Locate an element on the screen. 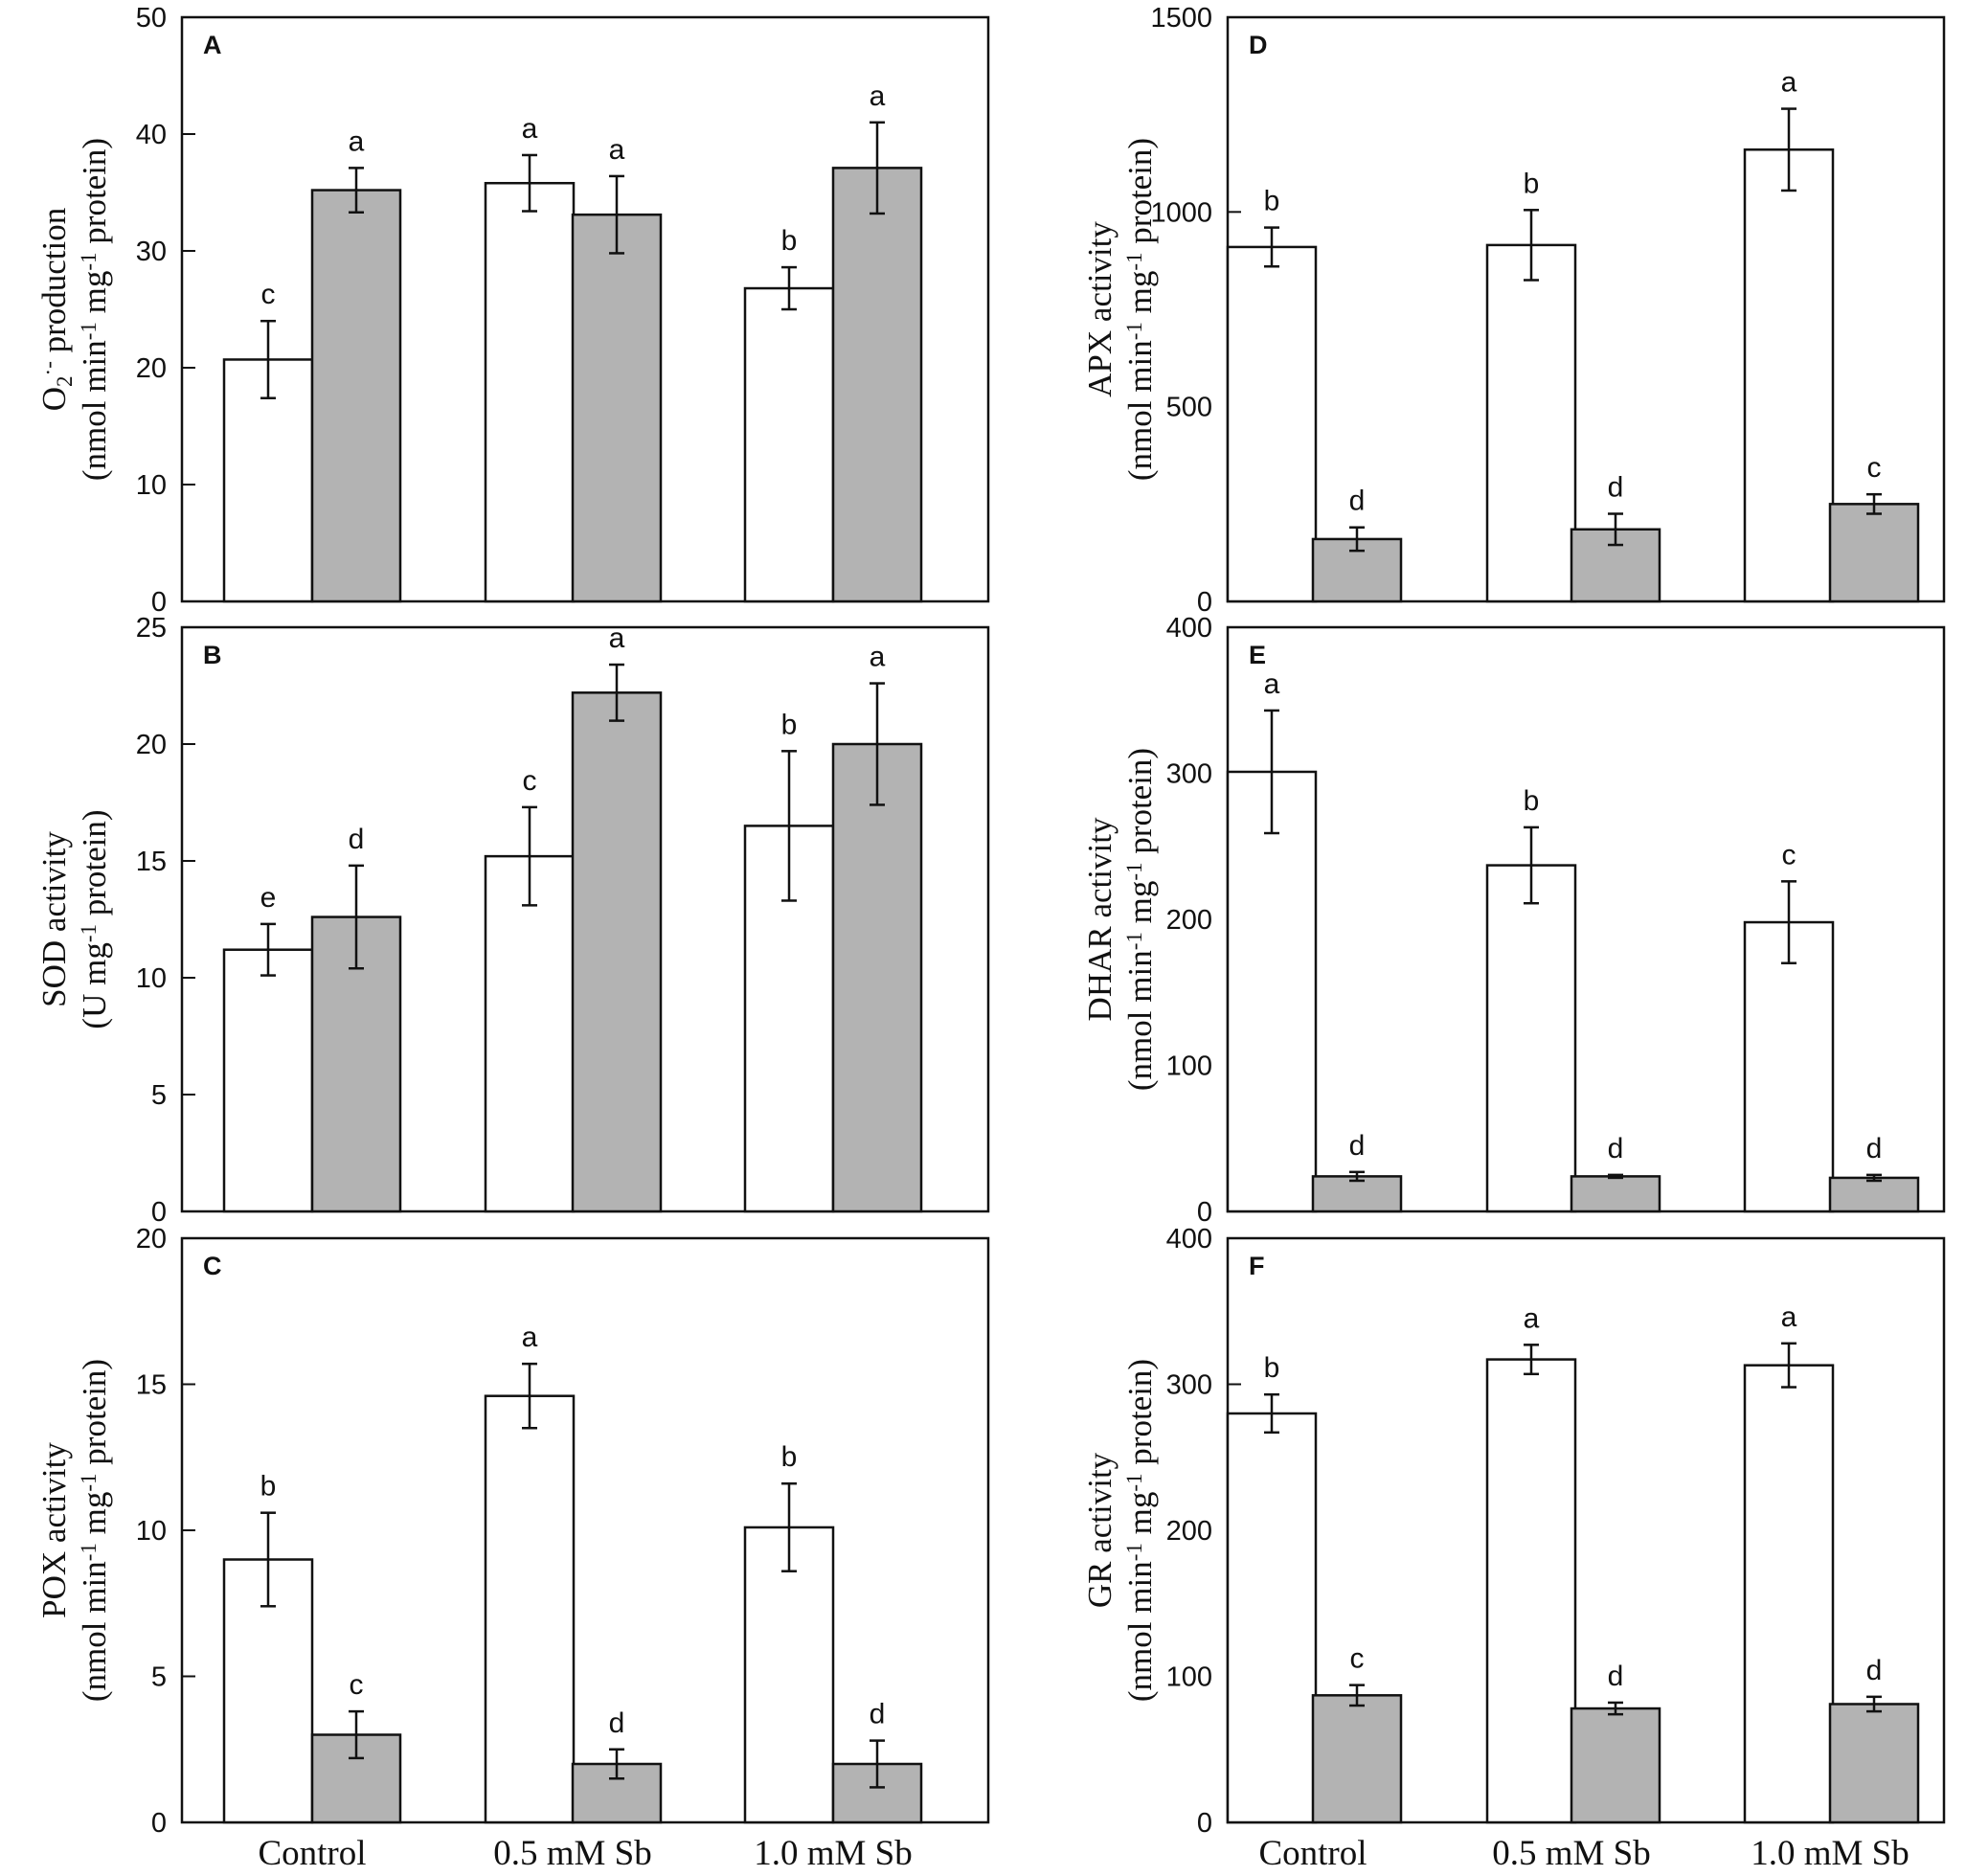 This screenshot has height=1876, width=1966. y-axis-label-segment: SOD activity is located at coordinates (54, 919).